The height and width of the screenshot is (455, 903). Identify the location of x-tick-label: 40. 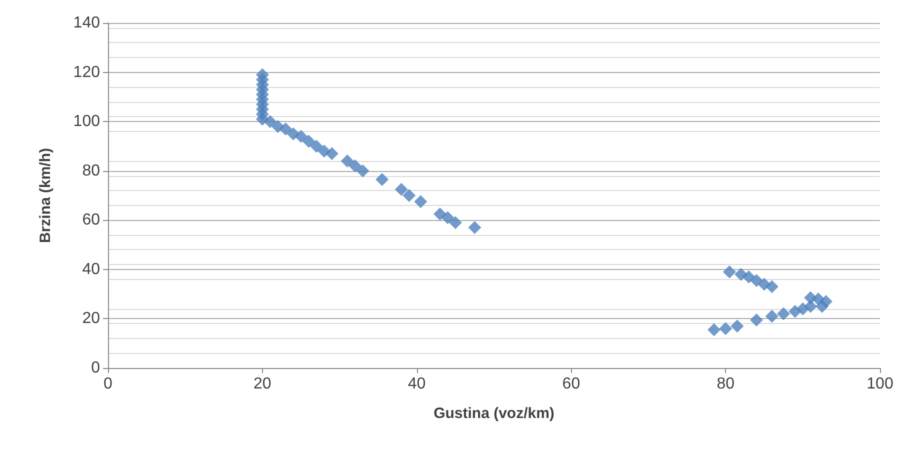
(417, 384).